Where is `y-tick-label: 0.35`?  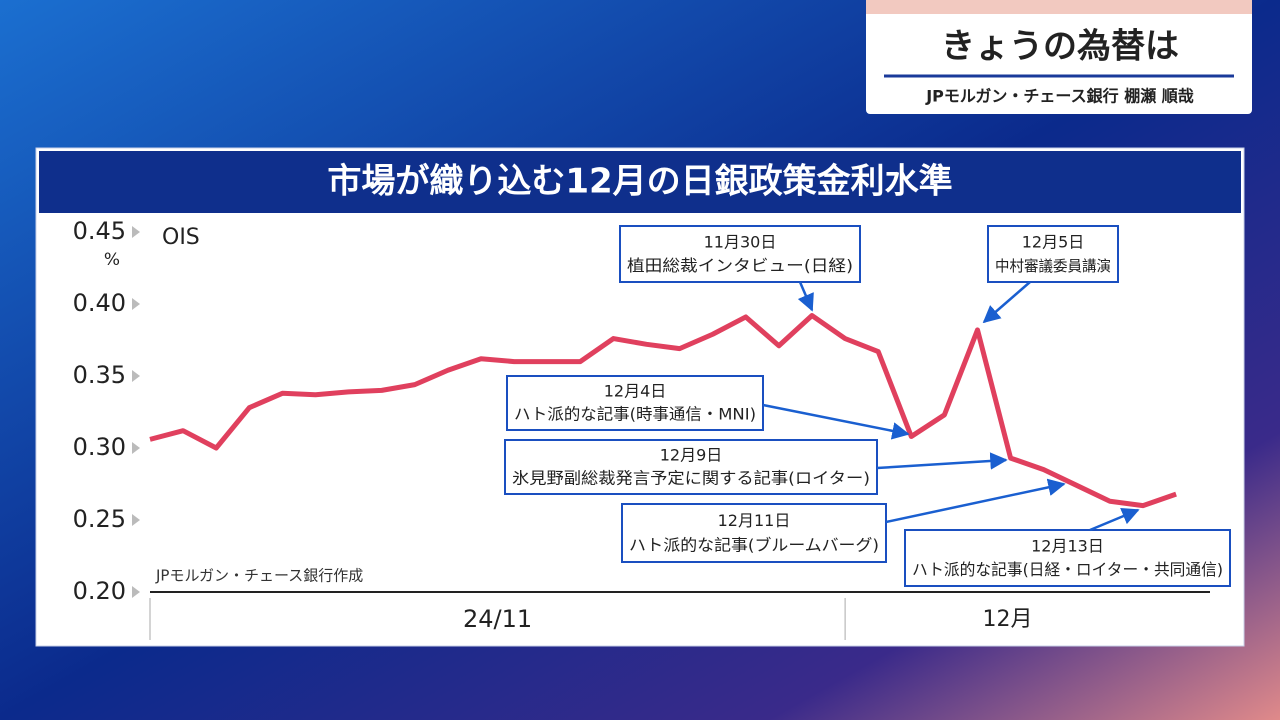 y-tick-label: 0.35 is located at coordinates (99, 375).